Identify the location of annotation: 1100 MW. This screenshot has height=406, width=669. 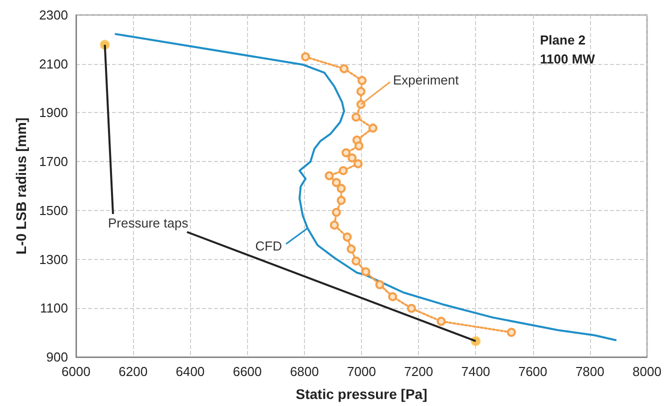
(568, 59).